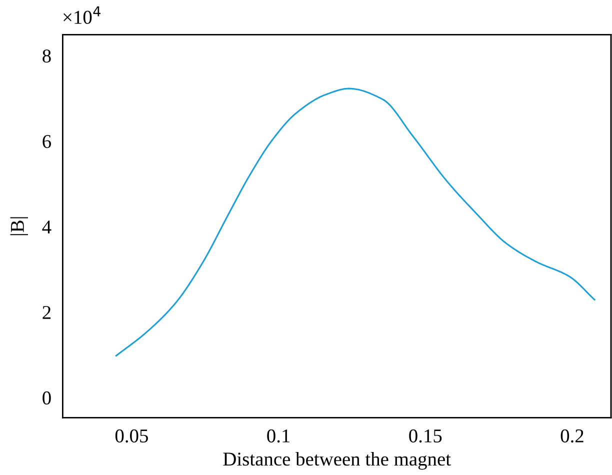  I want to click on x-tick-label: 0.15, so click(425, 436).